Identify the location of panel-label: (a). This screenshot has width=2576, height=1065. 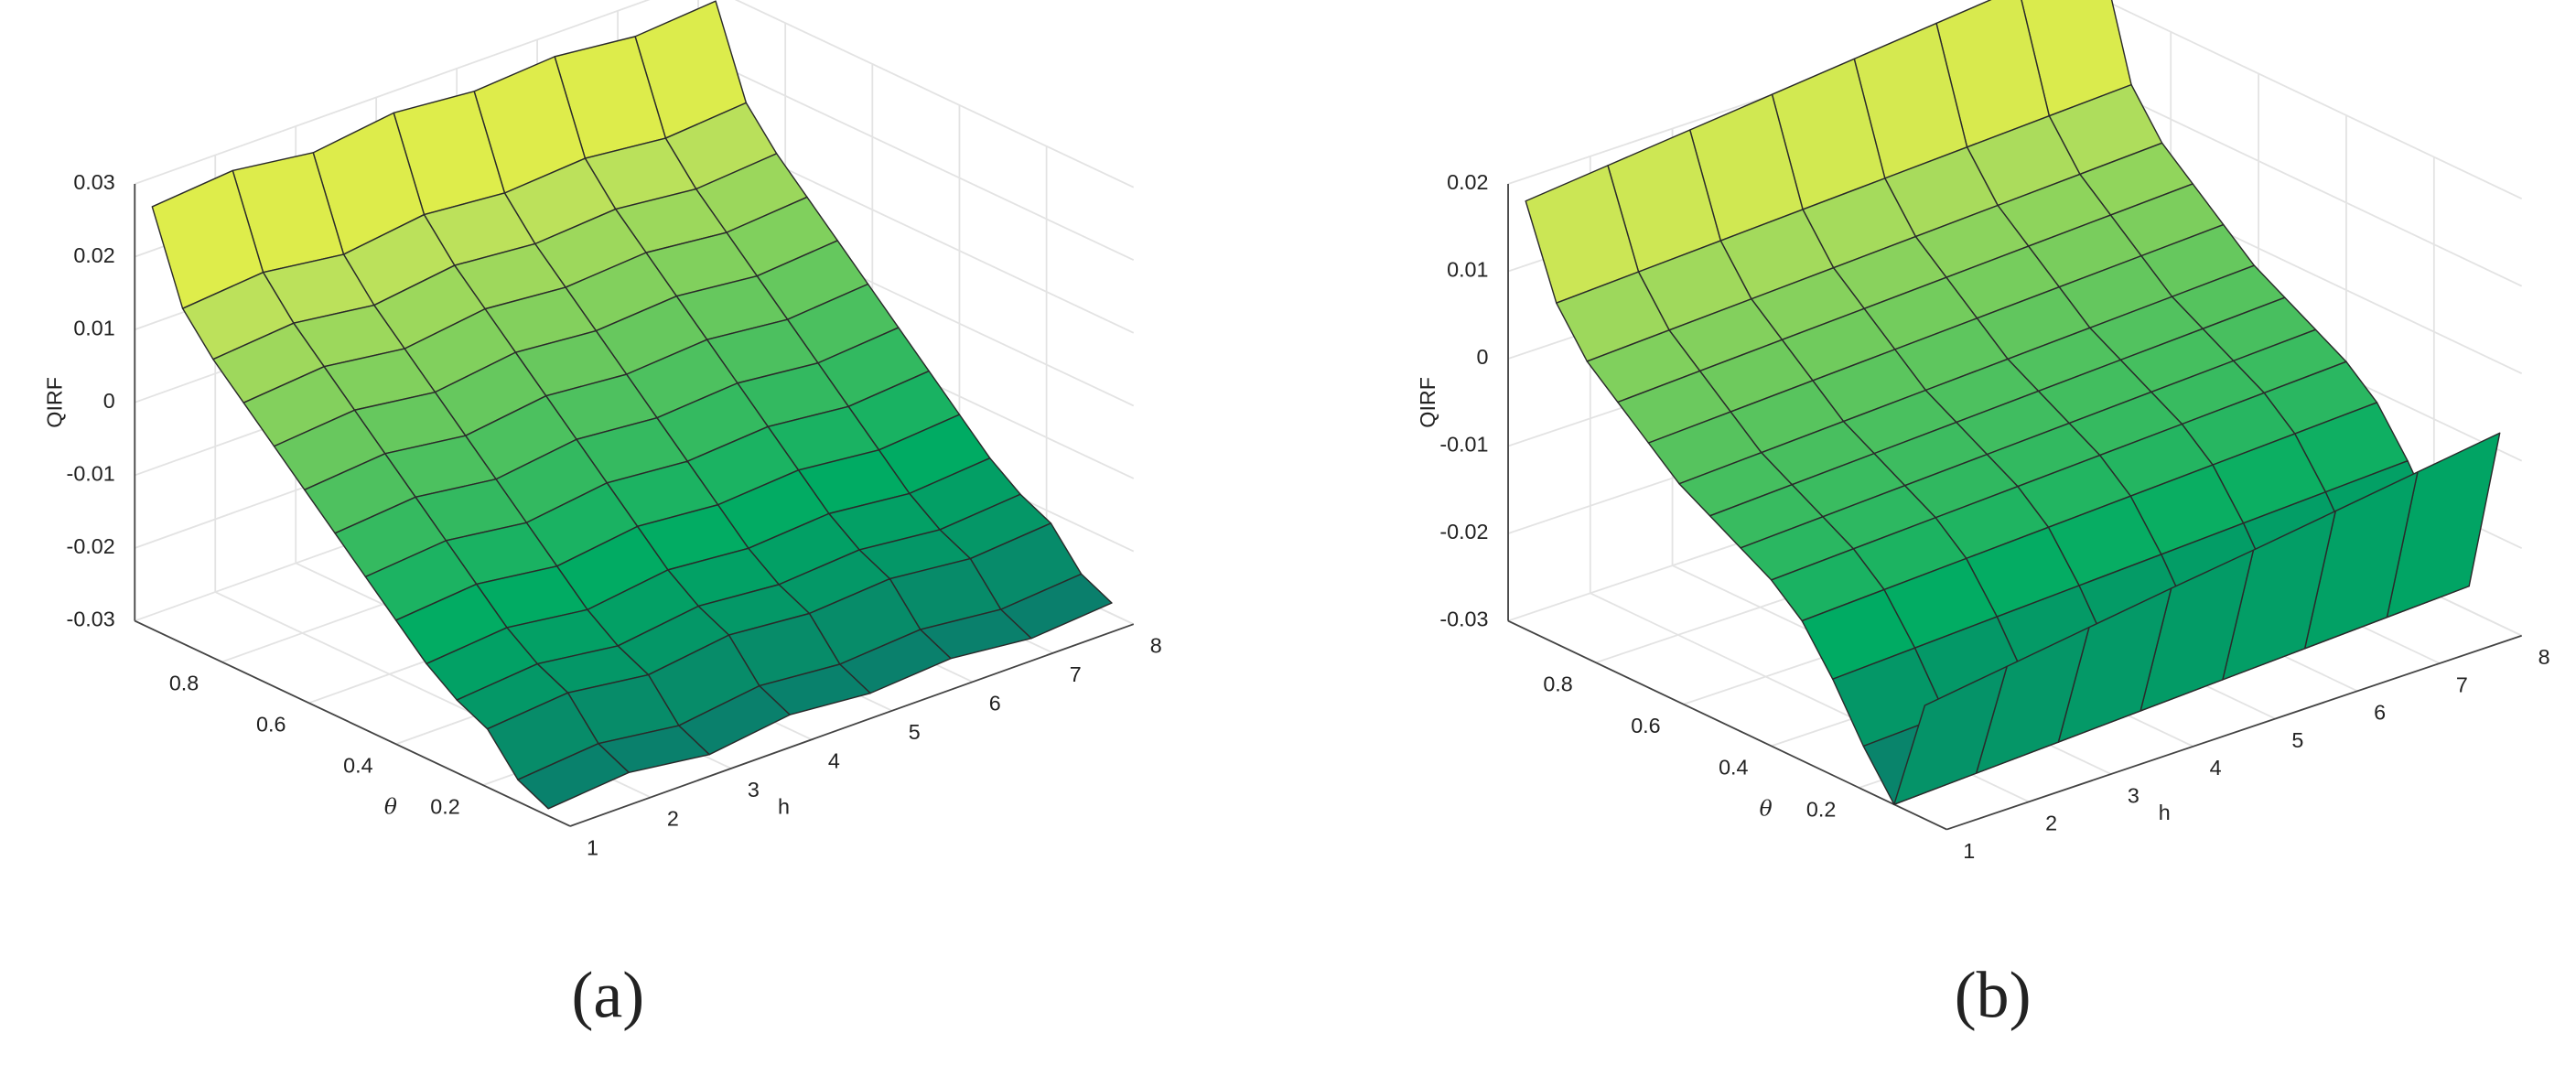
(607, 995).